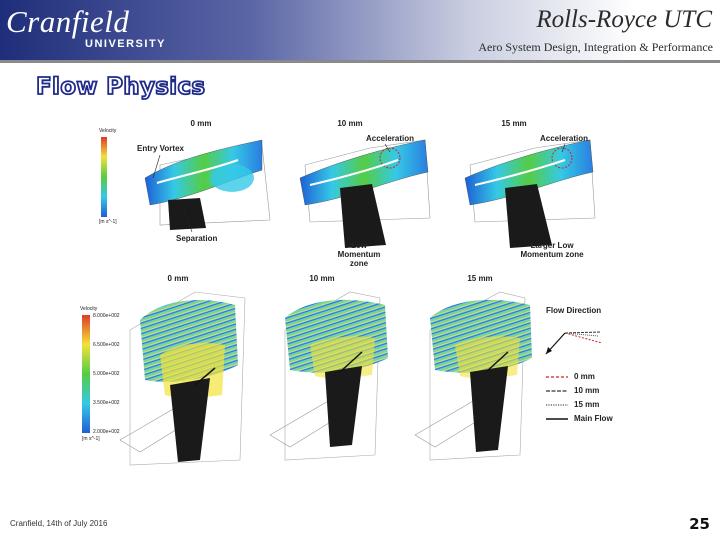 This screenshot has width=720, height=540. Describe the element at coordinates (587, 404) in the screenshot. I see `flow-legend-15mm: 15 mm` at that location.